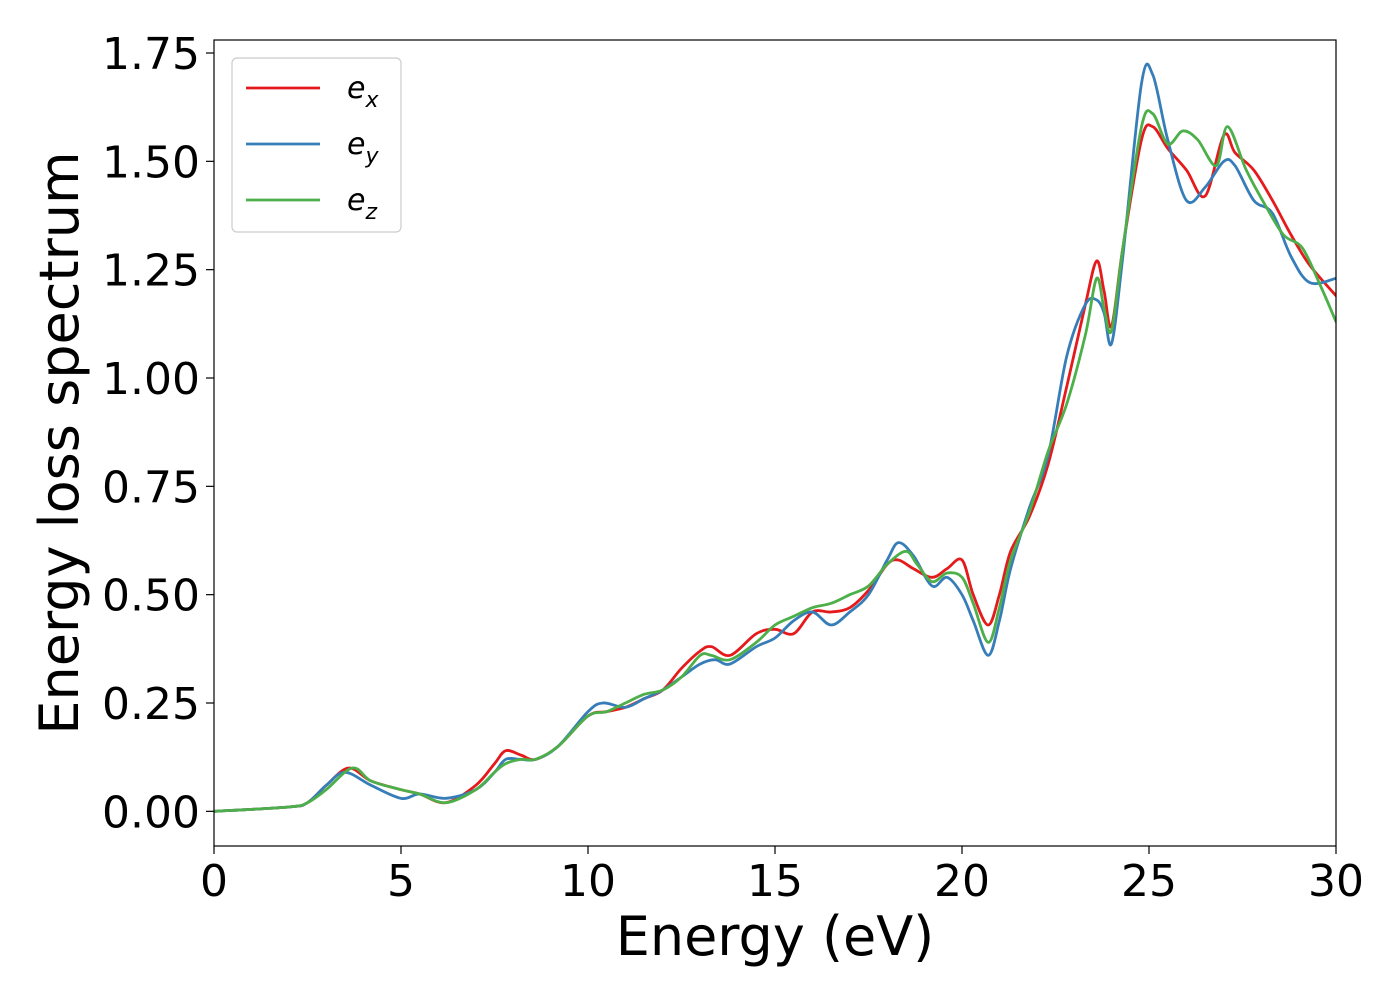 Image resolution: width=1400 pixels, height=1004 pixels. Describe the element at coordinates (401, 881) in the screenshot. I see `x-tick-label: 5` at that location.